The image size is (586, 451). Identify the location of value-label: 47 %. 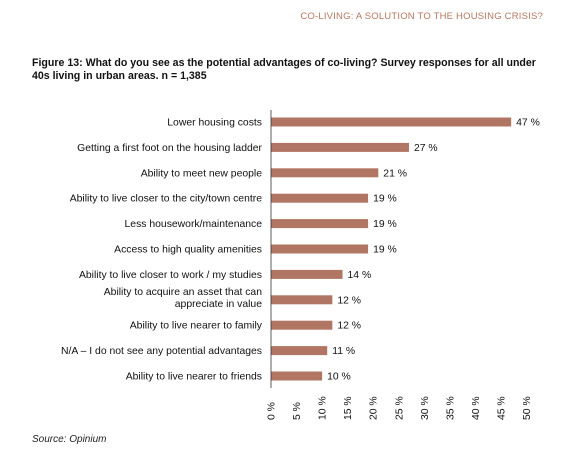
(528, 123).